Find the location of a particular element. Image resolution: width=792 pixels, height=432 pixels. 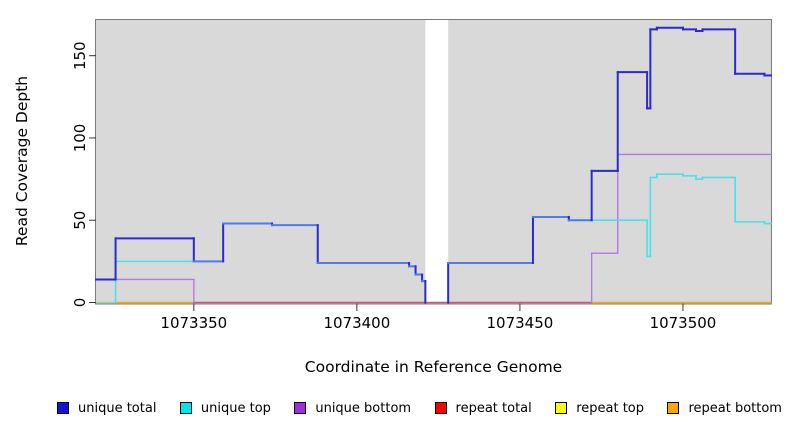

legend-label: unique bottom is located at coordinates (363, 408).